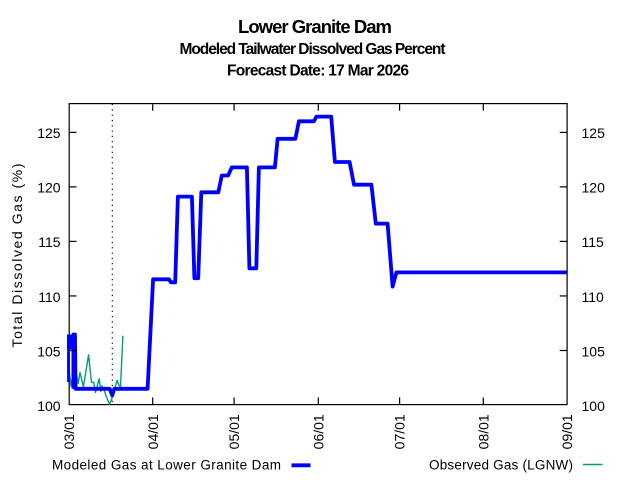  Describe the element at coordinates (69, 431) in the screenshot. I see `svg-text: 03/01` at that location.